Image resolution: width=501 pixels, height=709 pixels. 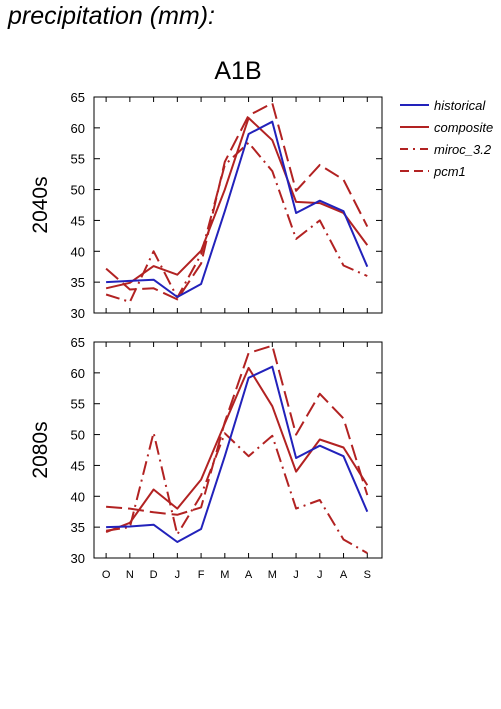 I want to click on panel-title: A1B, so click(x=237, y=71).